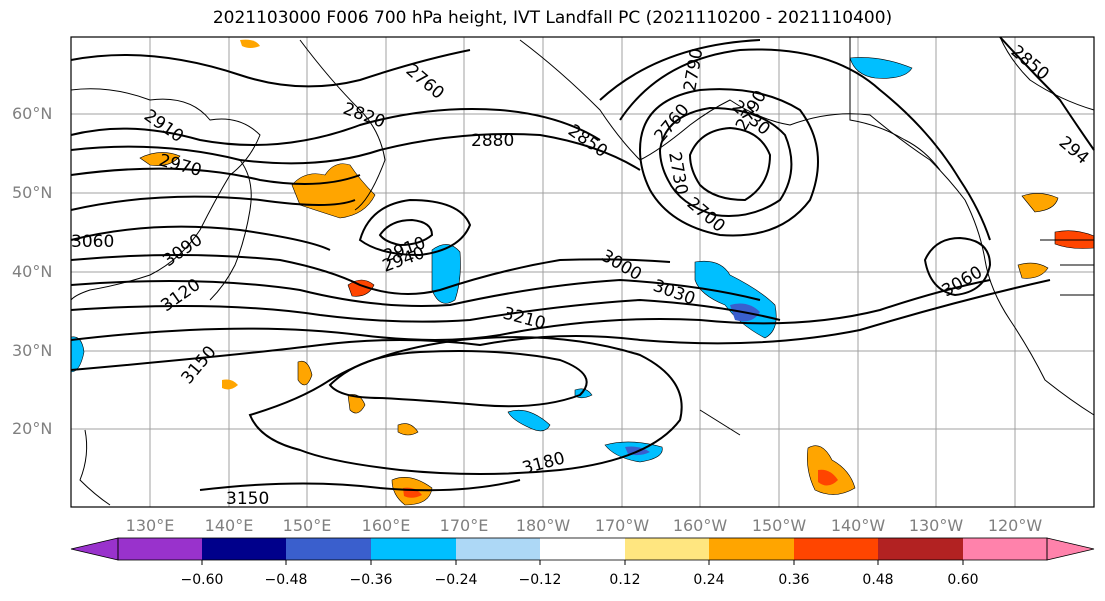  What do you see at coordinates (709, 580) in the screenshot?
I see `colorbar-tick-label: 0.24` at bounding box center [709, 580].